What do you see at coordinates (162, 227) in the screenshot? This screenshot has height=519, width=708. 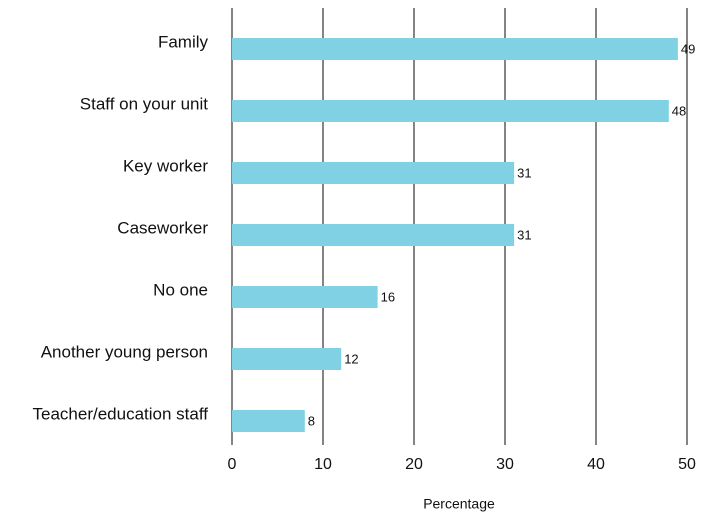 I see `y-tick-label: Caseworker` at bounding box center [162, 227].